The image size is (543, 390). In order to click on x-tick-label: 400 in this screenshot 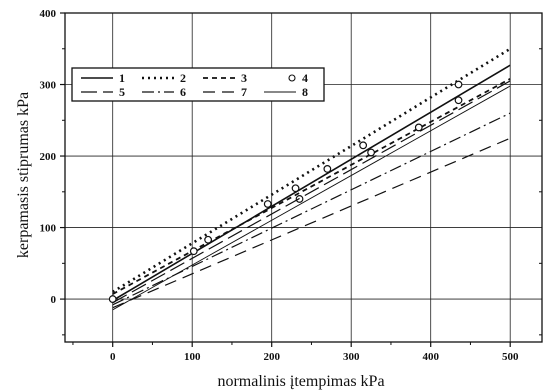, I will do `click(430, 357)`.